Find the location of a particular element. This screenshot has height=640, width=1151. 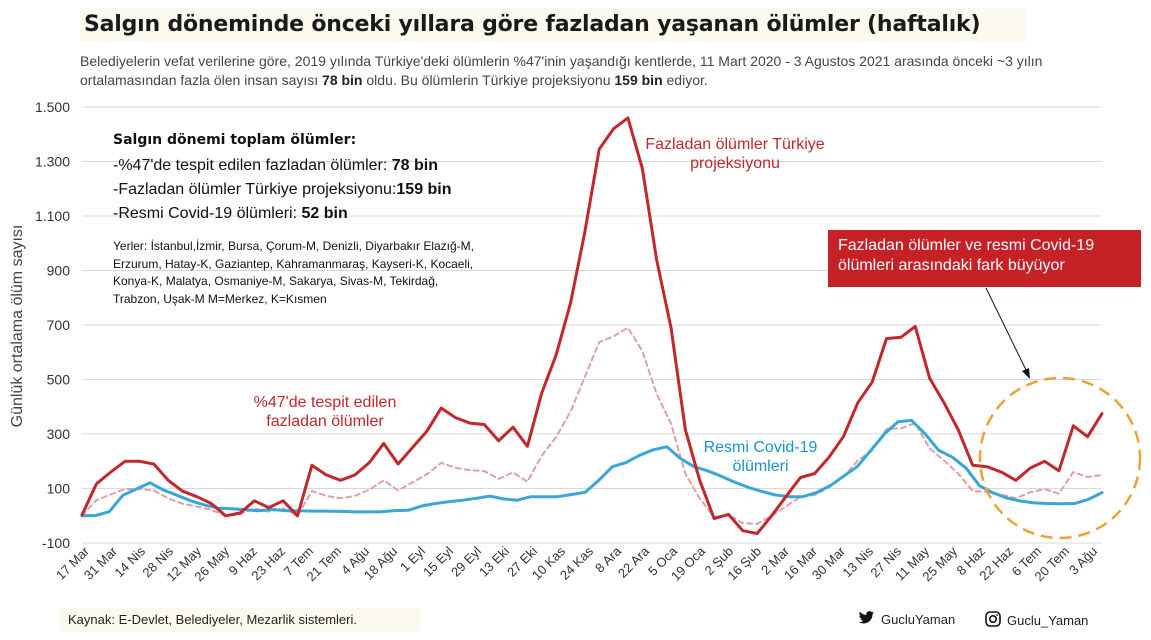

x-tick-label: 15 Eyl is located at coordinates (438, 561).